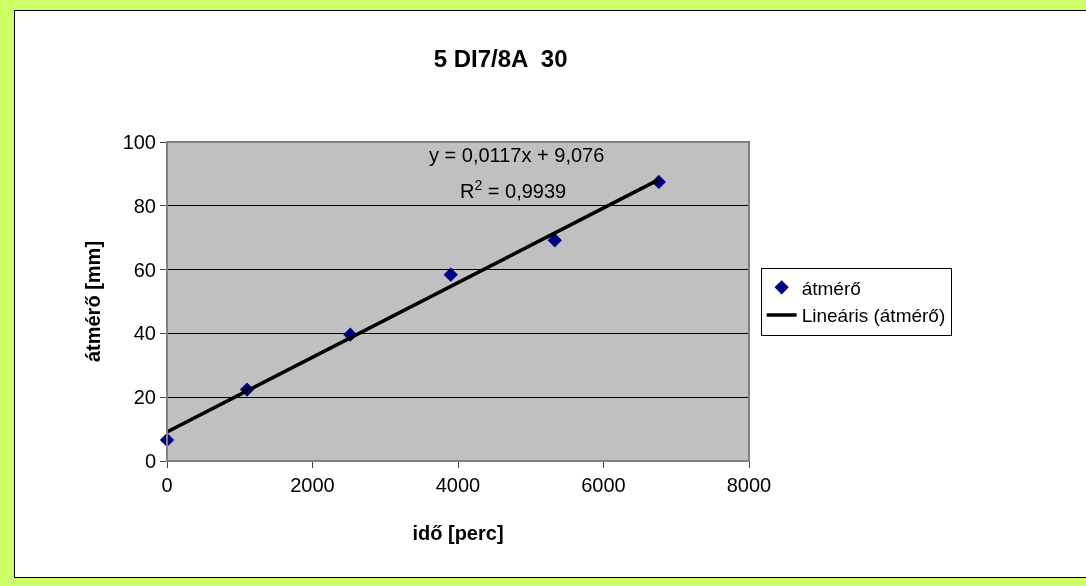 This screenshot has height=586, width=1086. I want to click on x-tick-label: 4000, so click(458, 485).